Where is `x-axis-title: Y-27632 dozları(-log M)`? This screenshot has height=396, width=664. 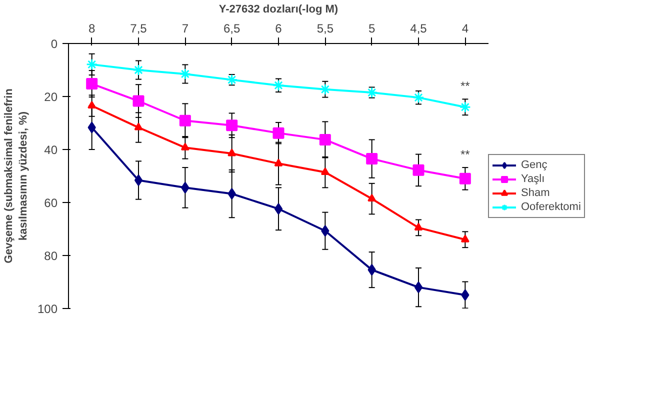 x-axis-title: Y-27632 dozları(-log M) is located at coordinates (278, 10).